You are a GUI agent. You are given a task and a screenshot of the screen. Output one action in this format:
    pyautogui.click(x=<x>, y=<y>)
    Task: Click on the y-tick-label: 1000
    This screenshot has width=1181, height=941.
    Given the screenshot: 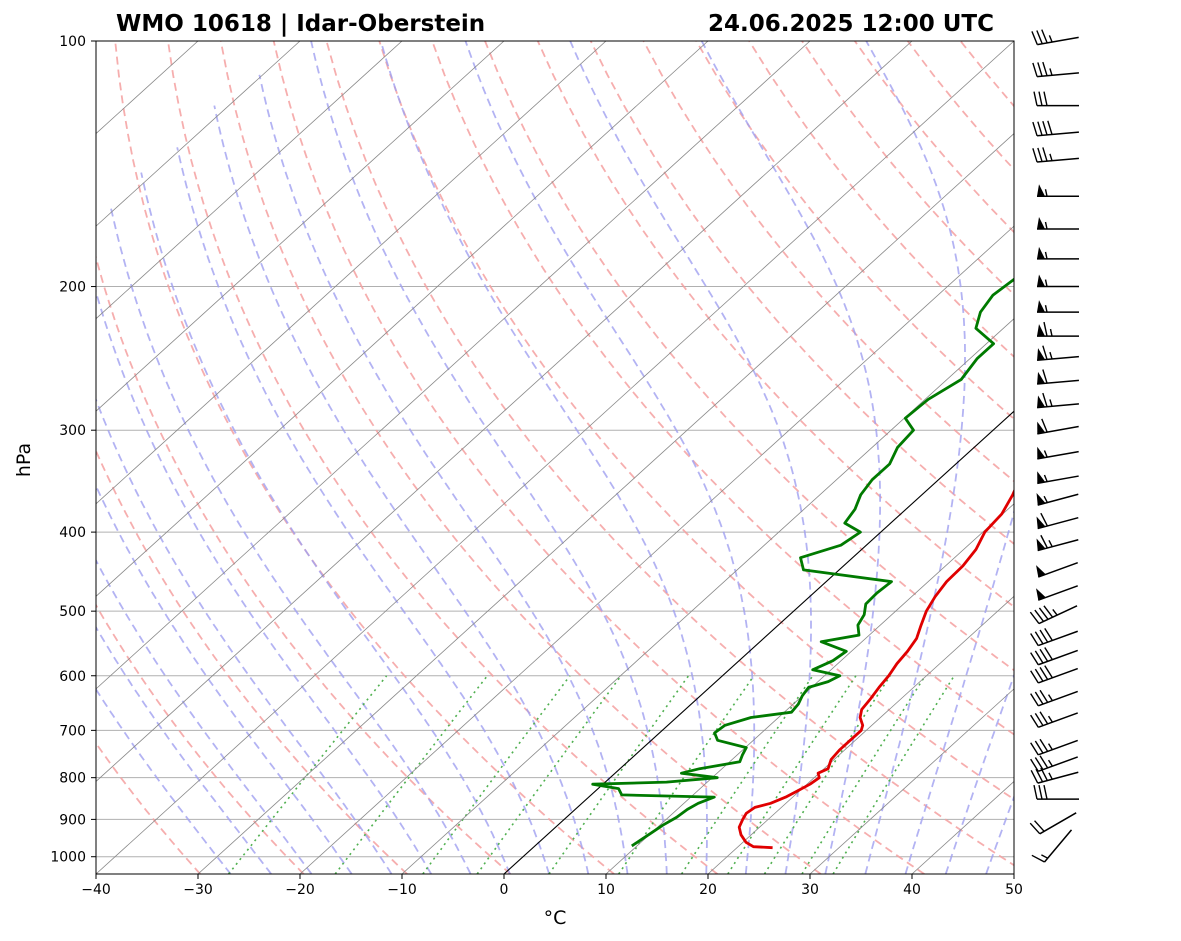 What is the action you would take?
    pyautogui.click(x=68, y=858)
    